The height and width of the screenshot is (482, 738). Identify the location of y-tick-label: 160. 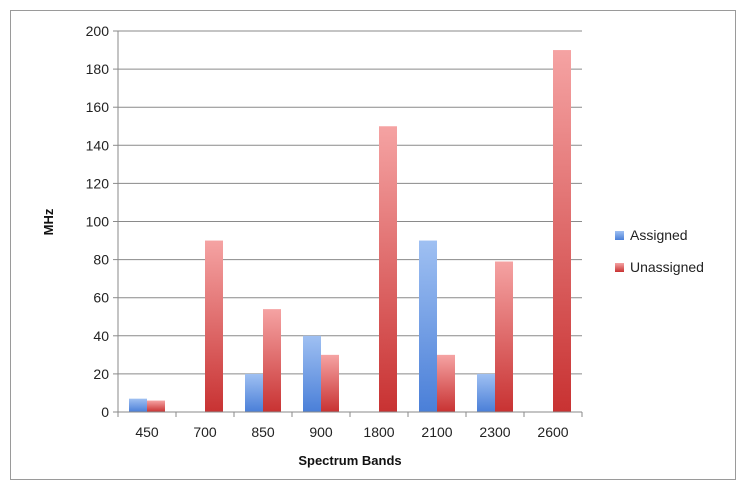
(98, 107).